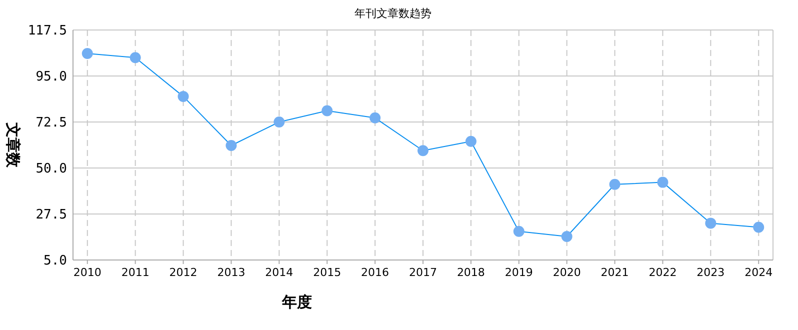 This screenshot has height=330, width=798. What do you see at coordinates (296, 302) in the screenshot?
I see `x-axis-title: 年度` at bounding box center [296, 302].